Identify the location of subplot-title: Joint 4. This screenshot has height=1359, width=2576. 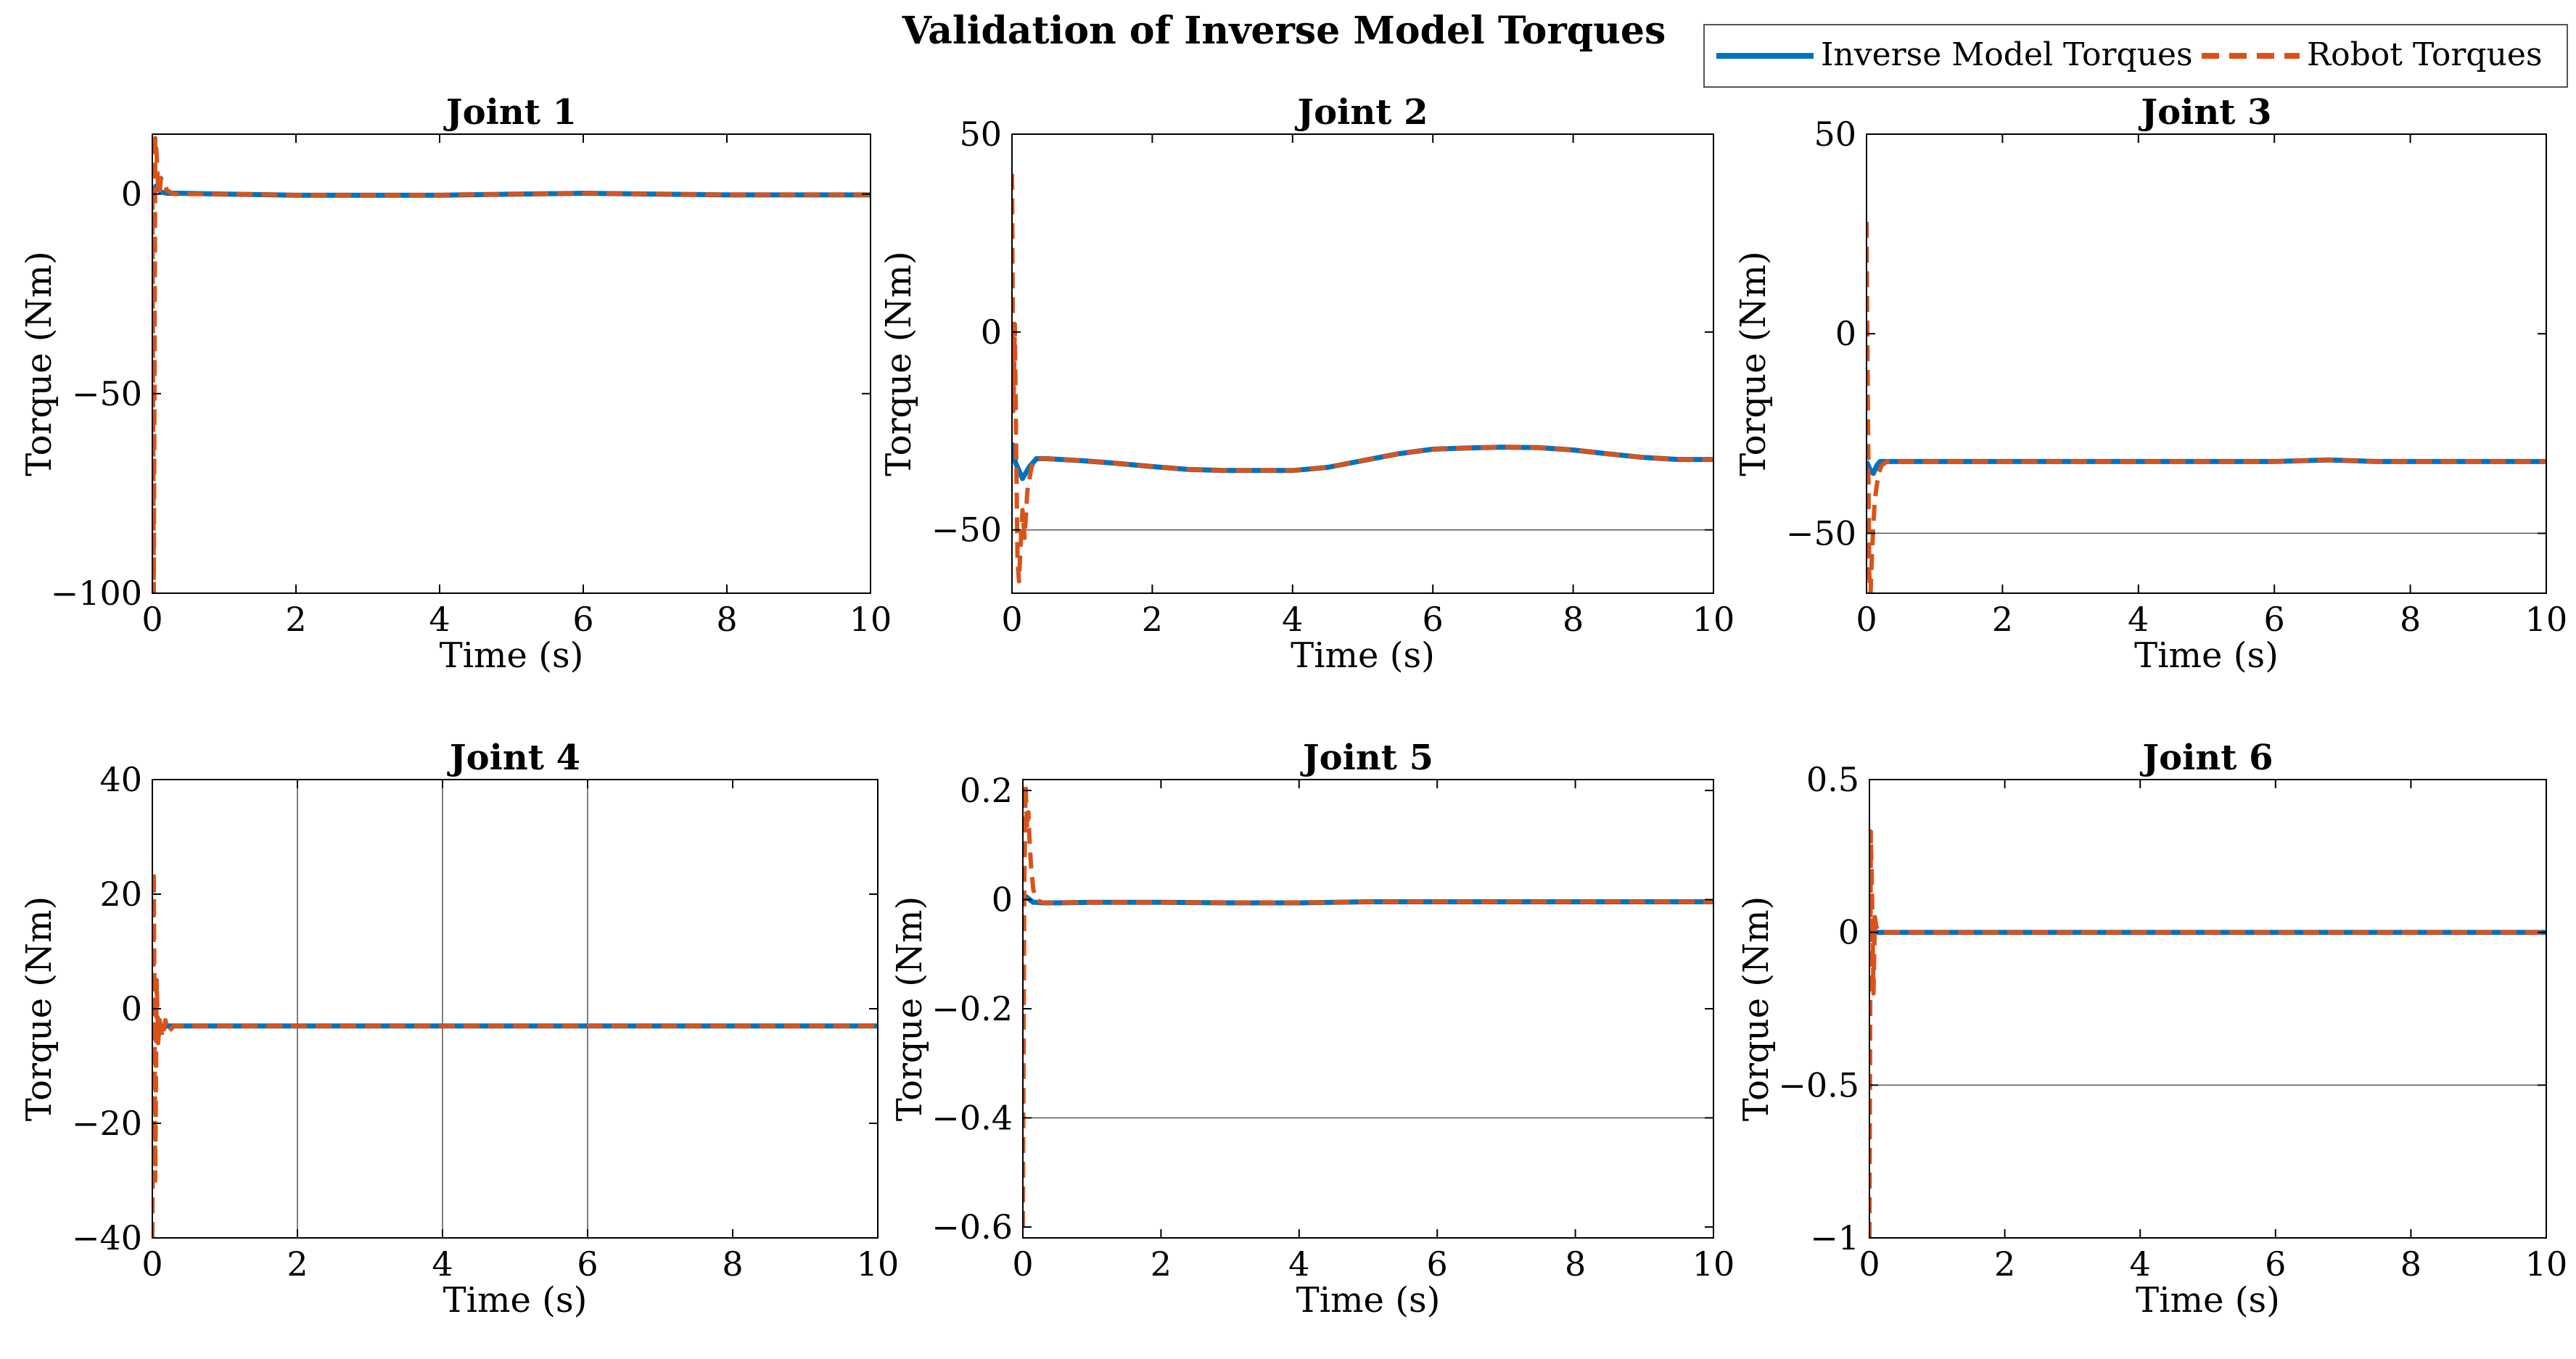
(513, 758).